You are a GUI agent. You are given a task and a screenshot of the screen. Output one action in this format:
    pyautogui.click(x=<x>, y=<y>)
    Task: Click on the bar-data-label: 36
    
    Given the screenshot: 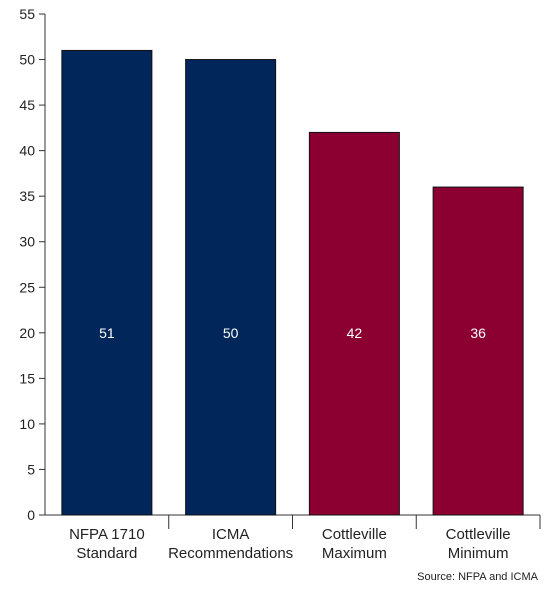 What is the action you would take?
    pyautogui.click(x=478, y=333)
    